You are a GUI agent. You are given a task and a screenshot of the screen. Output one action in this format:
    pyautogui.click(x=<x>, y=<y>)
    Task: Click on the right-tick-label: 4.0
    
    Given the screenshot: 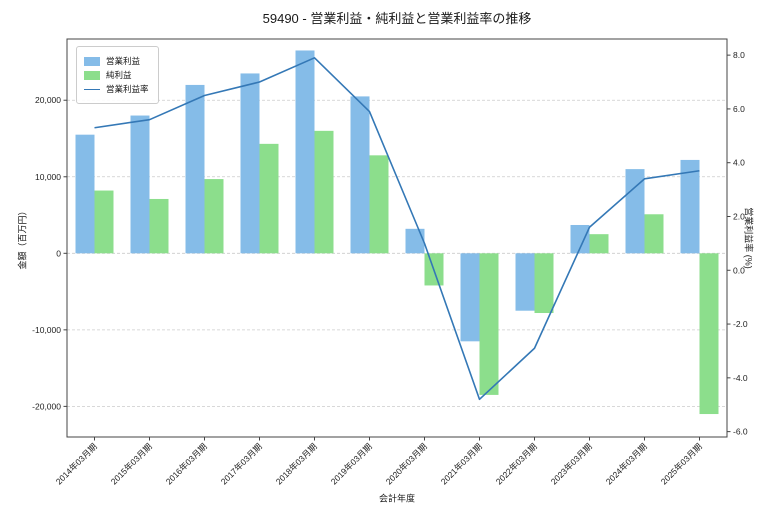 What is the action you would take?
    pyautogui.click(x=739, y=163)
    